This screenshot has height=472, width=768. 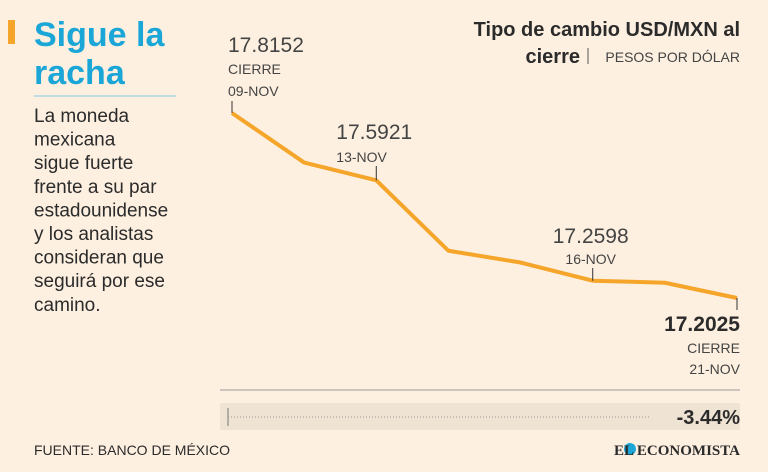 I want to click on description-line: estadounidense, so click(x=101, y=210).